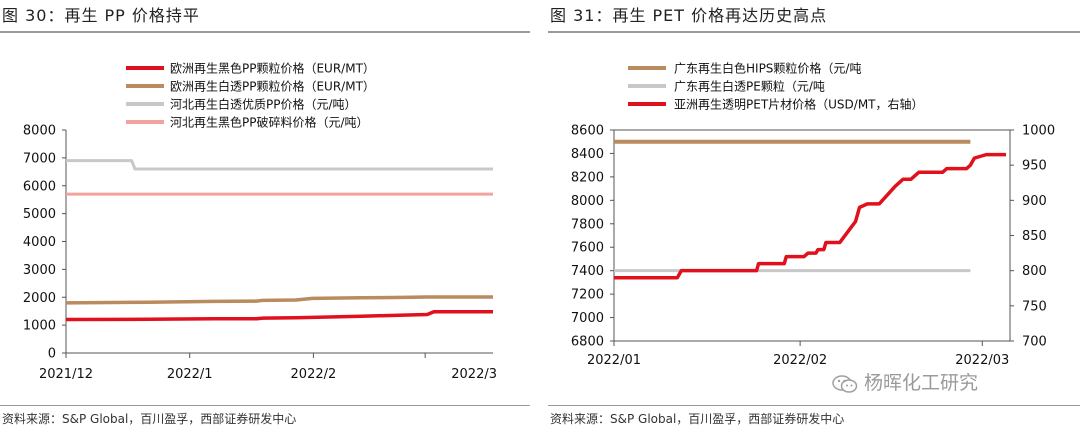 The height and width of the screenshot is (435, 1080). I want to click on x-tick-label: 2022/03, so click(982, 360).